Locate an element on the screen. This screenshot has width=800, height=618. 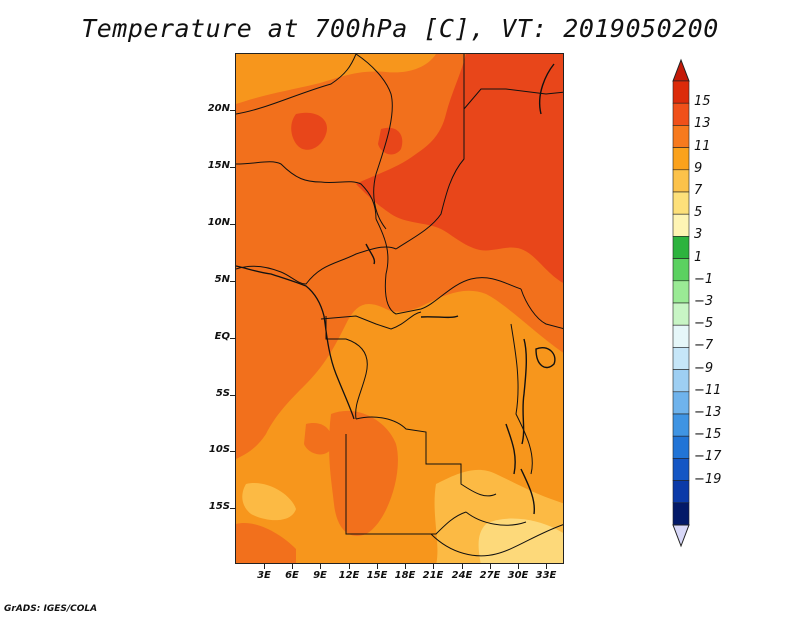
lon-label: 6E is located at coordinates (292, 575).